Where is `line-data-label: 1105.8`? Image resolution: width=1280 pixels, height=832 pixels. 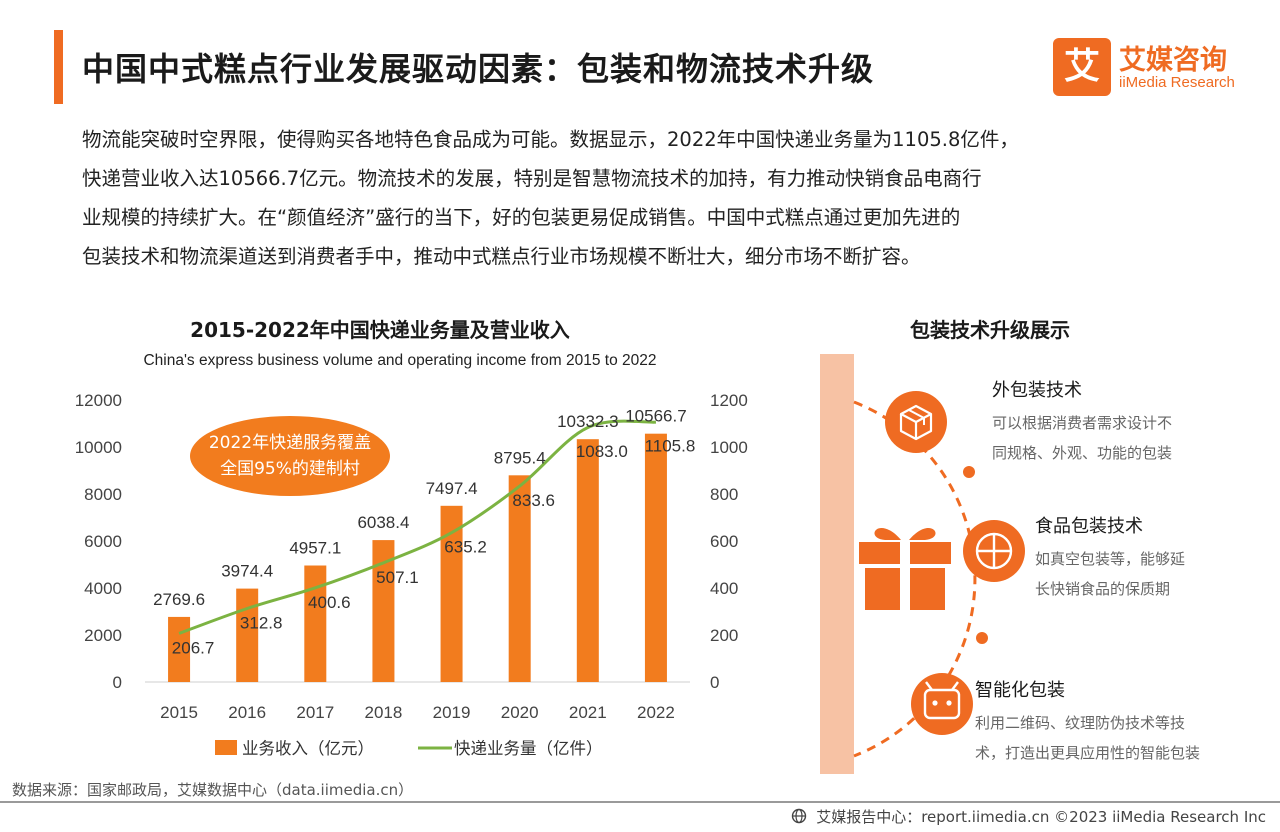 line-data-label: 1105.8 is located at coordinates (670, 446).